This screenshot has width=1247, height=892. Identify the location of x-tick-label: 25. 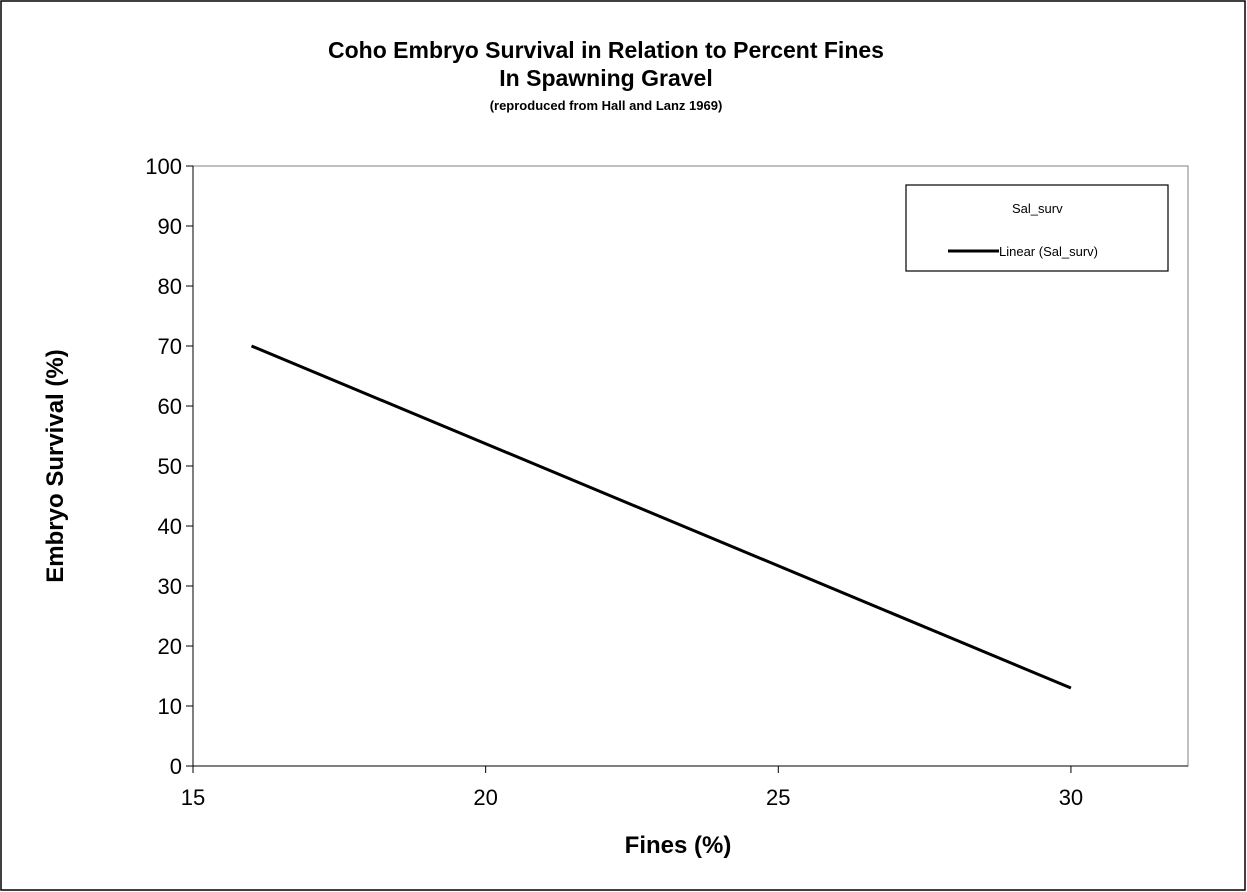
(778, 797).